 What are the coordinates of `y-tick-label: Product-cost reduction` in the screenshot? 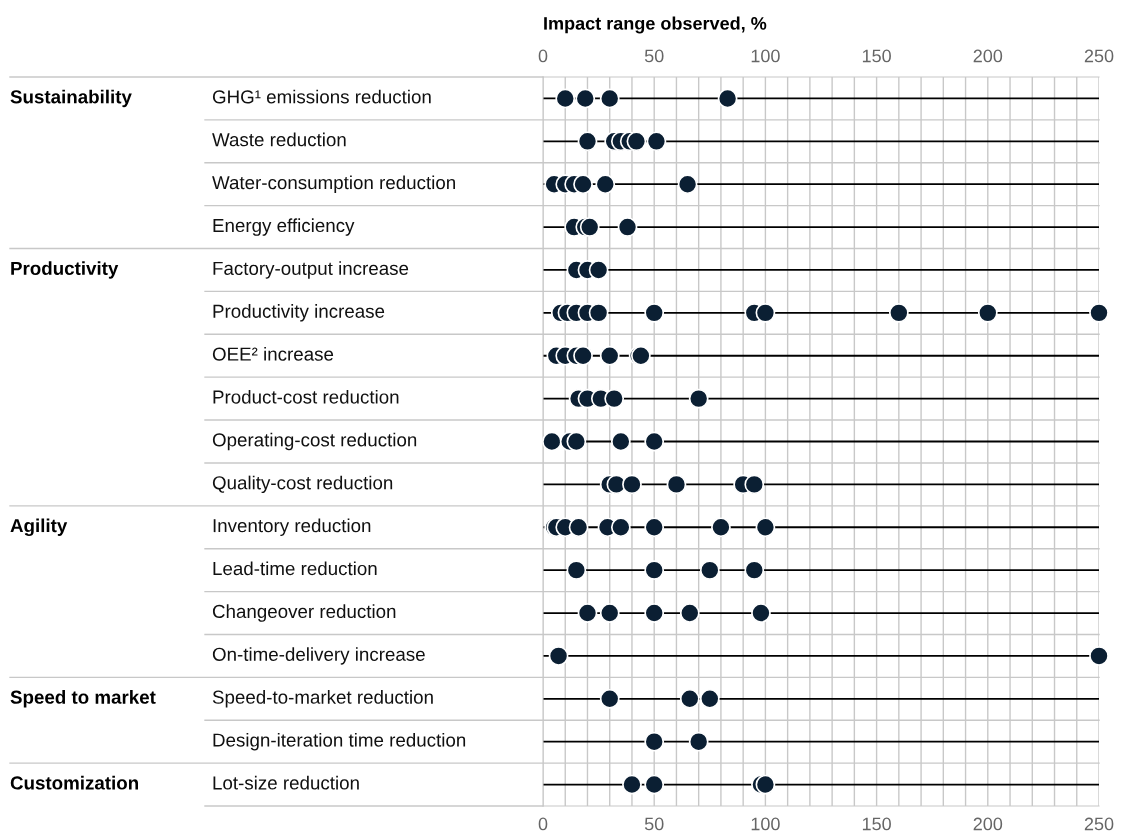 It's located at (306, 396).